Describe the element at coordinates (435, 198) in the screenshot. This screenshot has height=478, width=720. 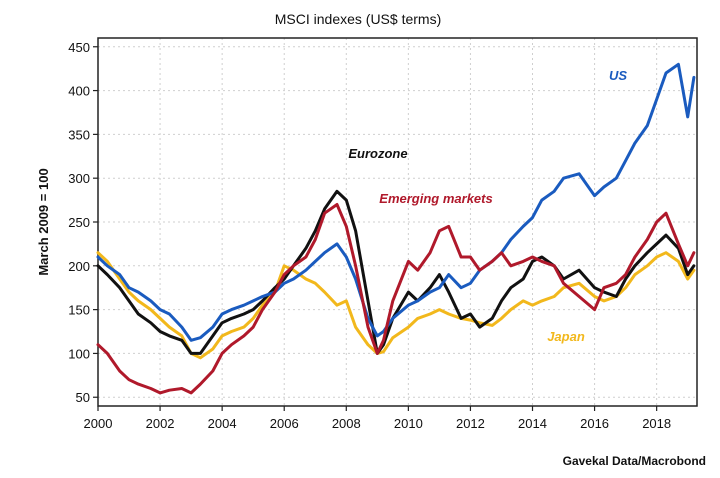
I see `series-label-emerging-markets: Emerging markets` at that location.